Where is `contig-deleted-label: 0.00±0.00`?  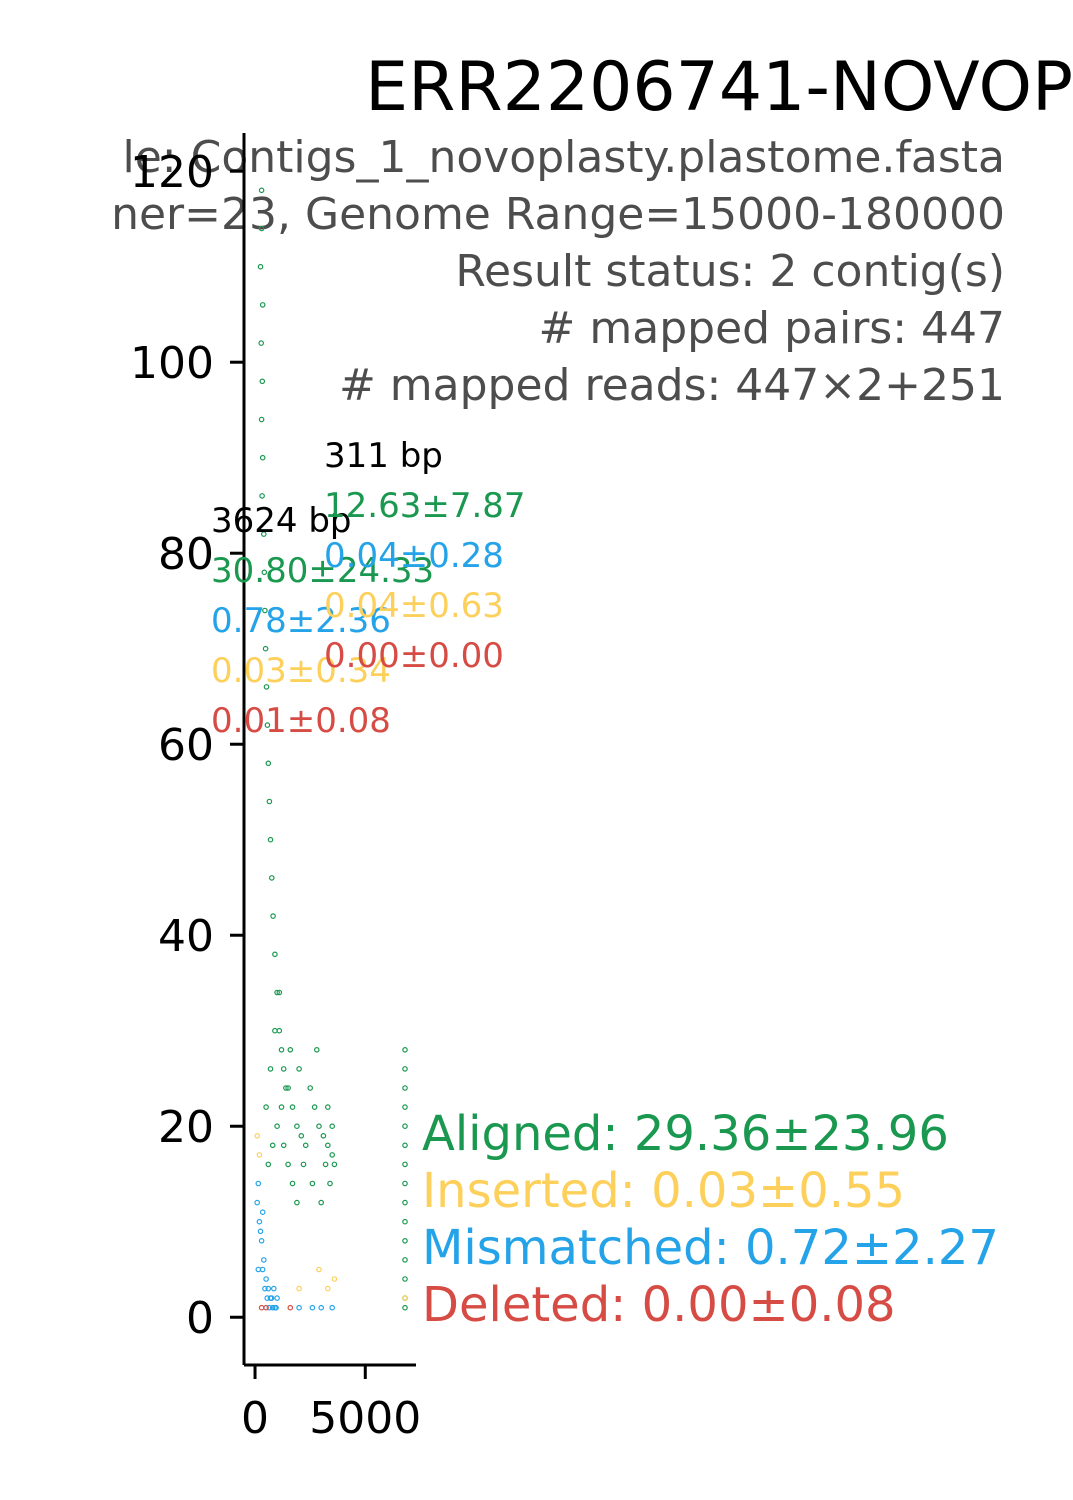 contig-deleted-label: 0.00±0.00 is located at coordinates (414, 656).